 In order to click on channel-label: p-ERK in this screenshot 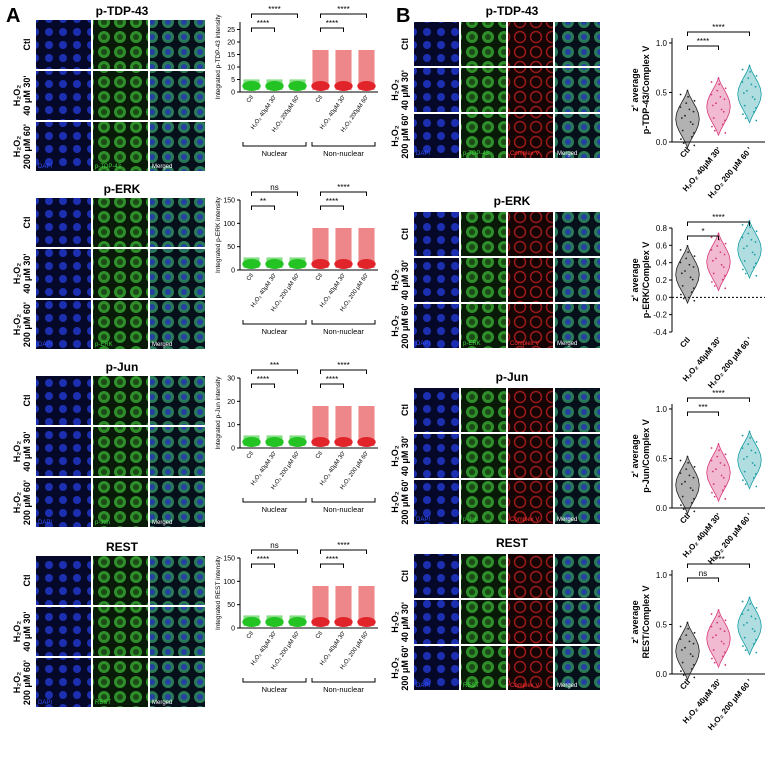, I will do `click(104, 345)`.